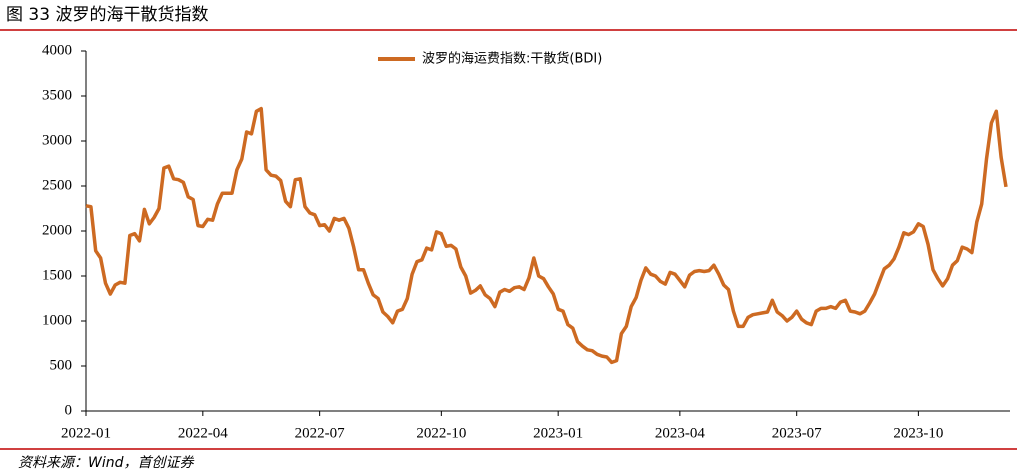  I want to click on y-tick-label: 1500, so click(57, 275).